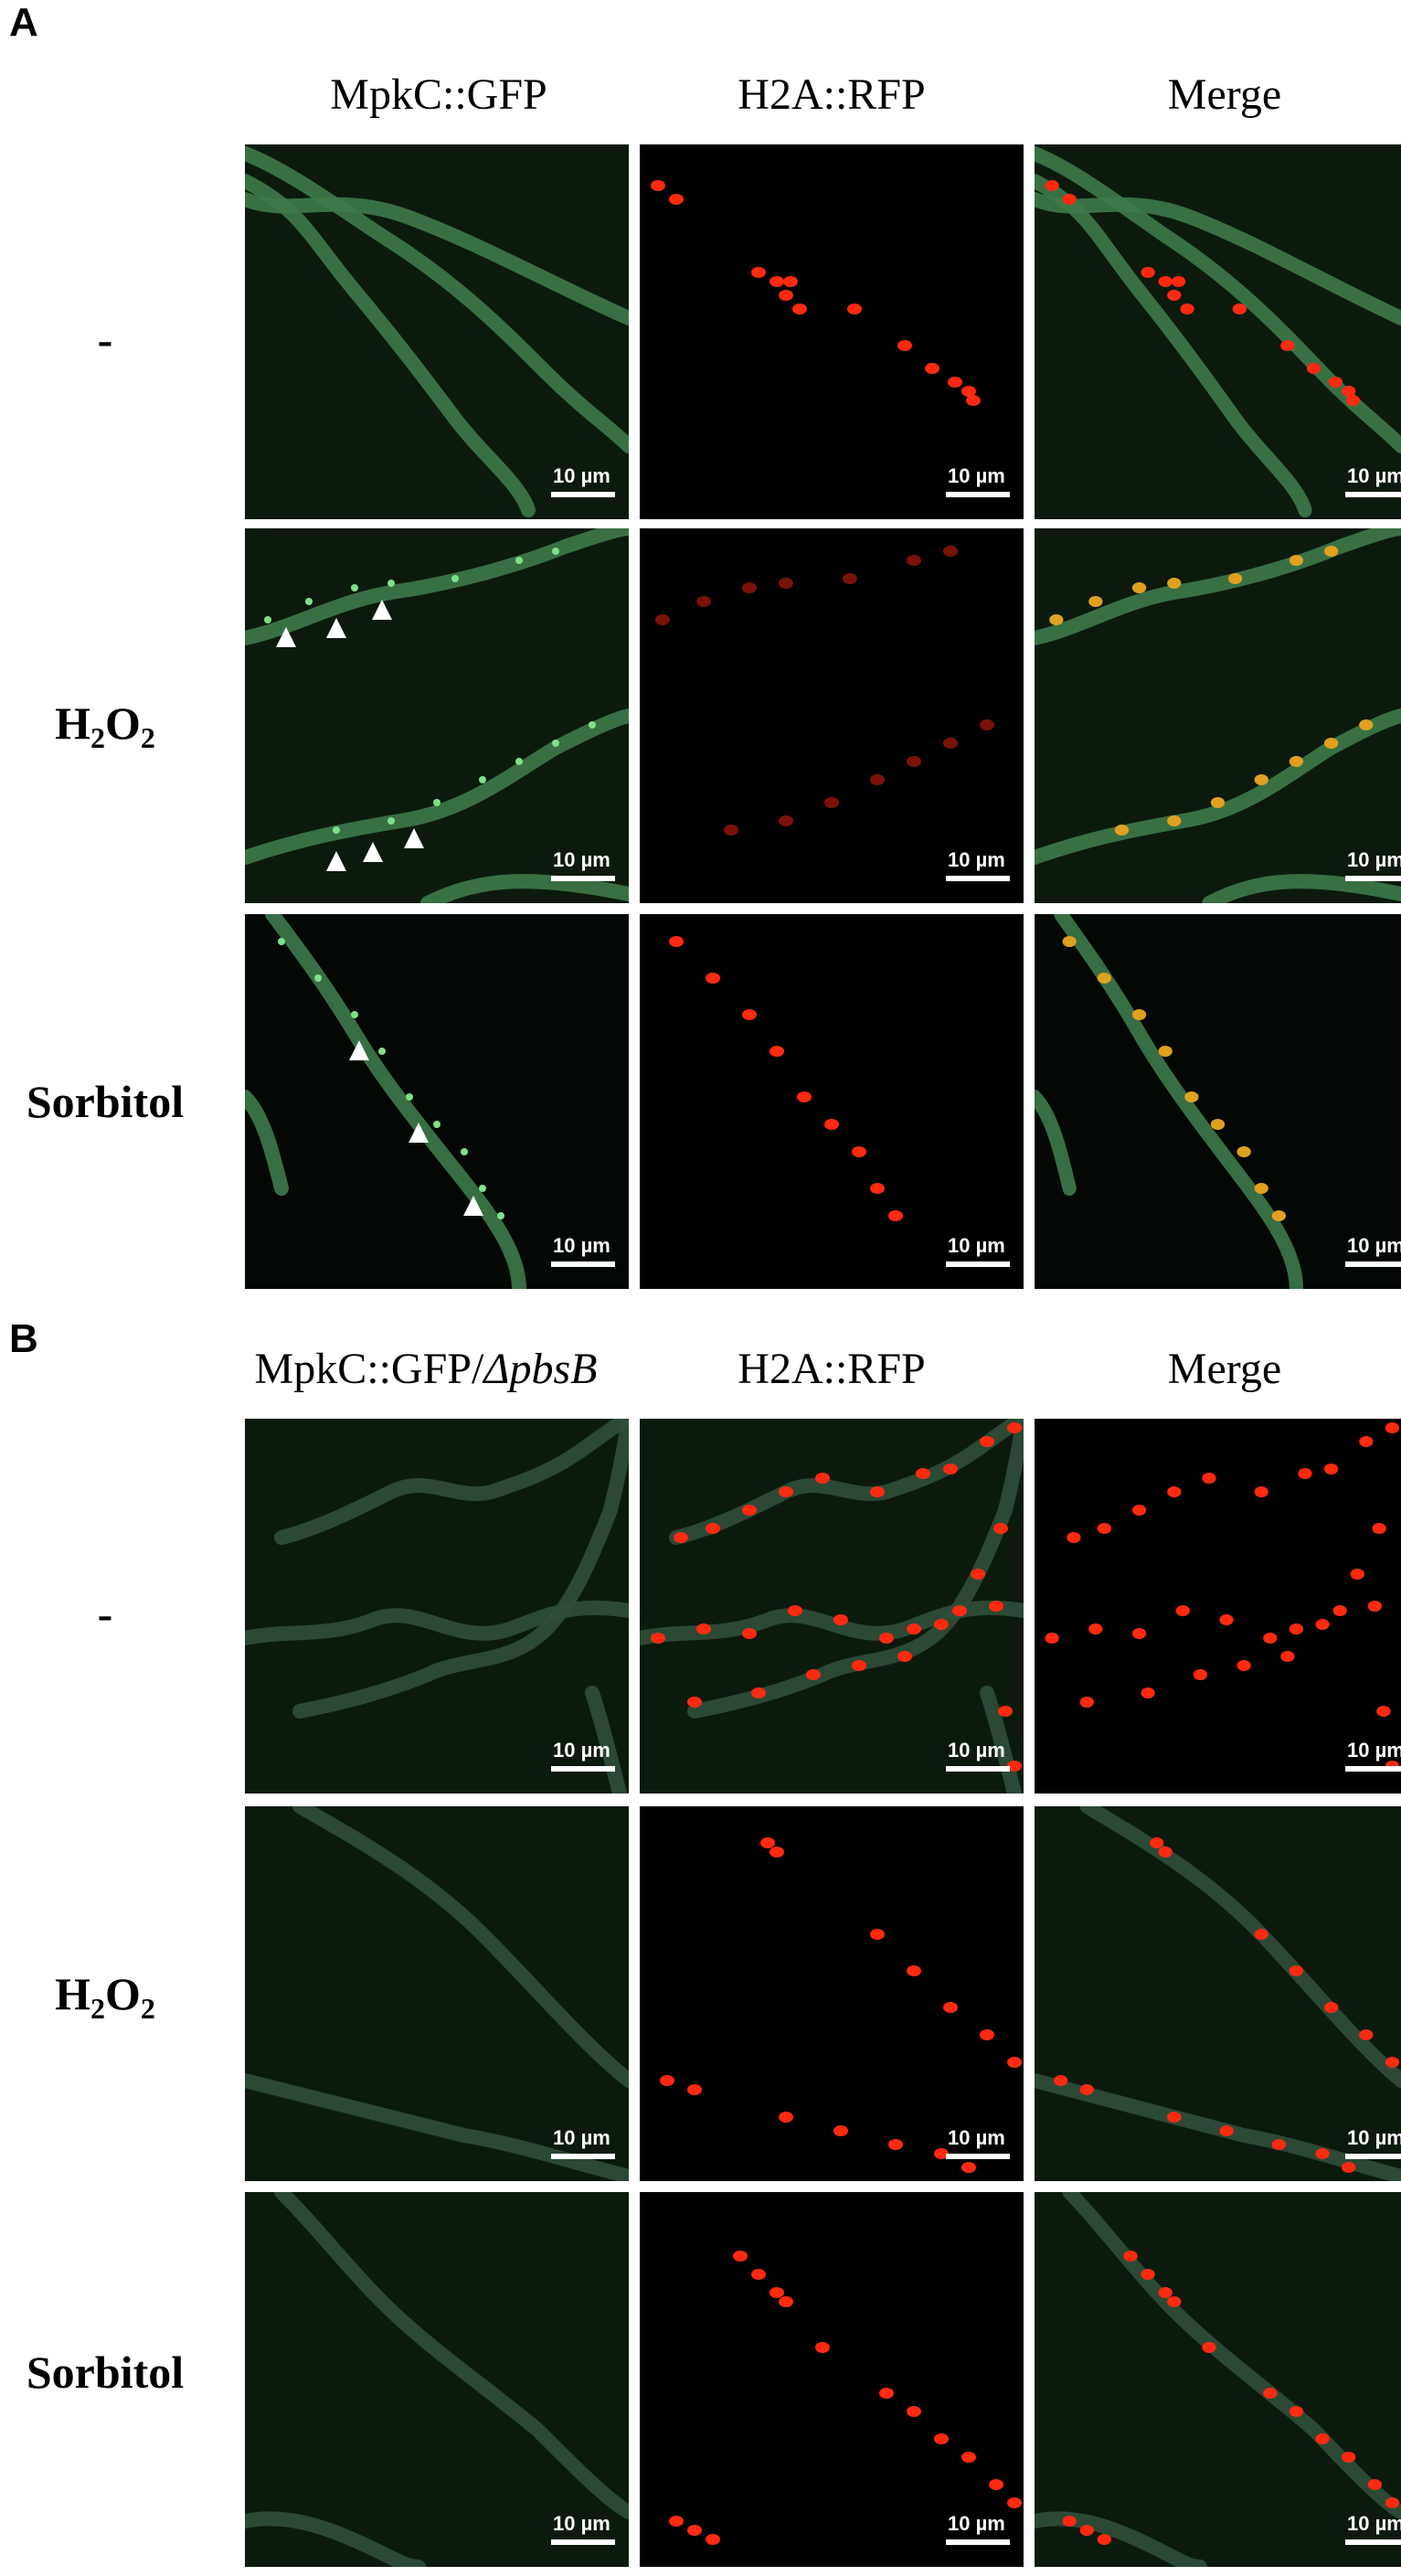  What do you see at coordinates (832, 1369) in the screenshot?
I see `column-header-b-rfp: H2A::RFP` at bounding box center [832, 1369].